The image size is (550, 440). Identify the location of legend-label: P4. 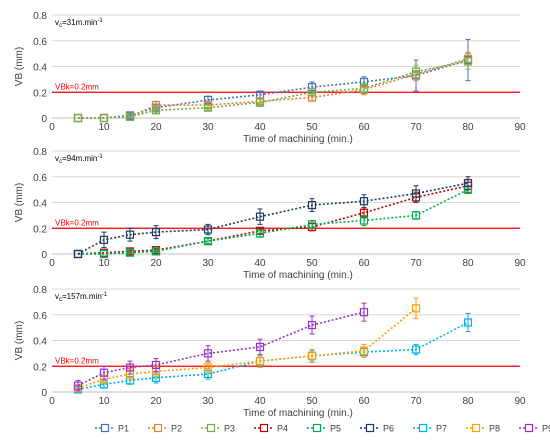
(282, 429).